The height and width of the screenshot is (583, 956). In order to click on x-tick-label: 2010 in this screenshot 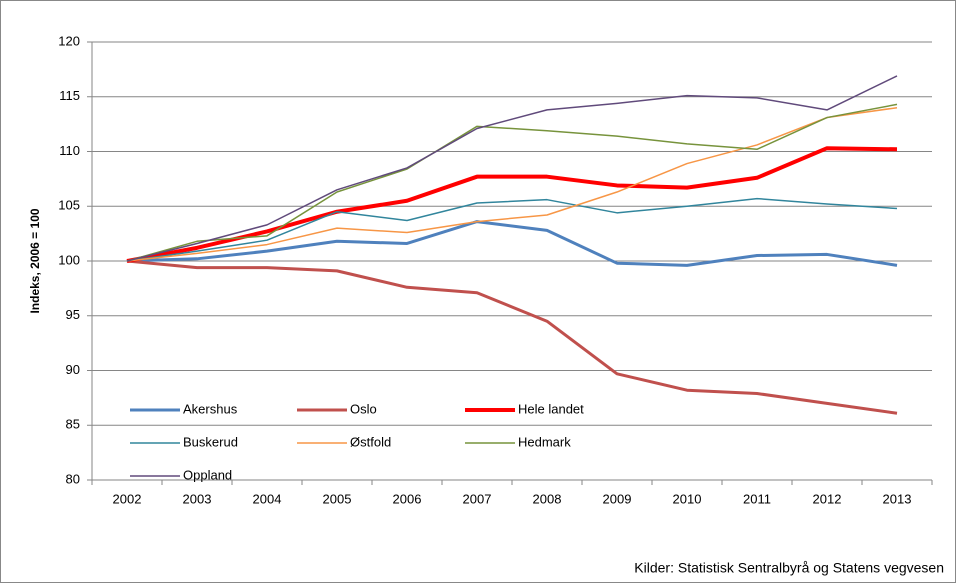, I will do `click(687, 498)`.